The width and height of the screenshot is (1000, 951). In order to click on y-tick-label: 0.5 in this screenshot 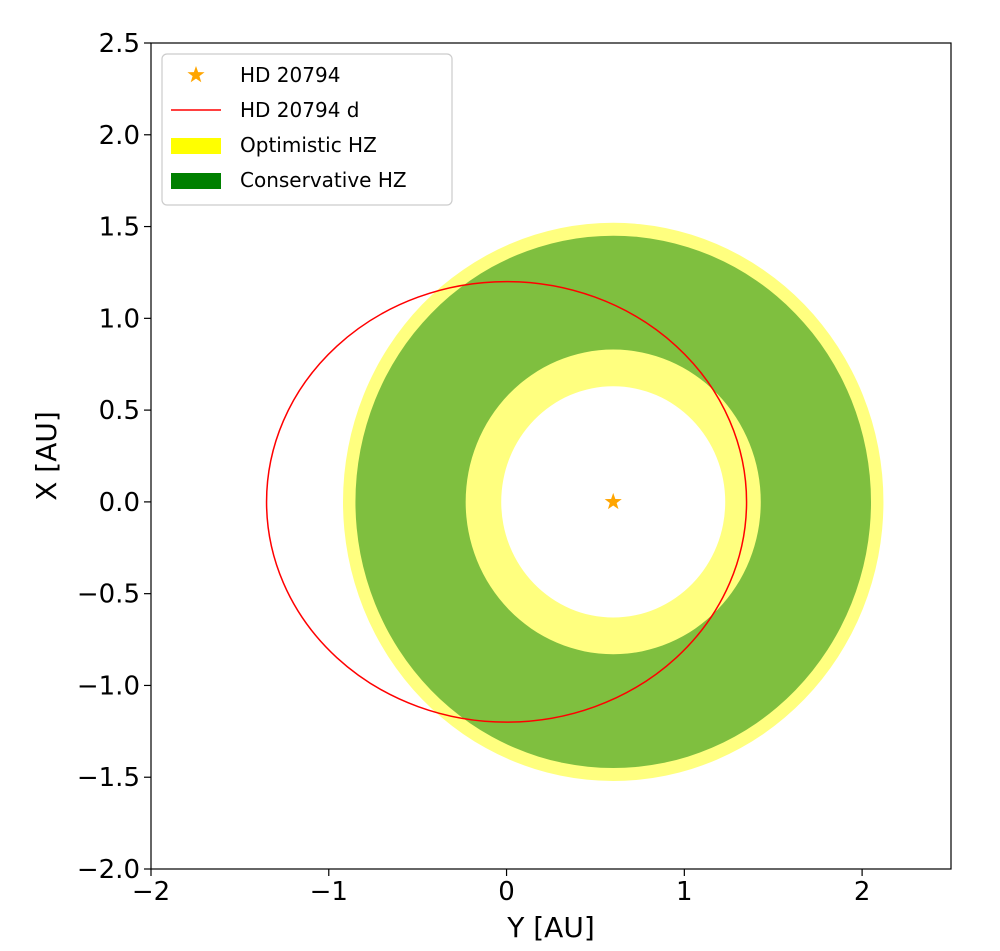, I will do `click(119, 411)`.